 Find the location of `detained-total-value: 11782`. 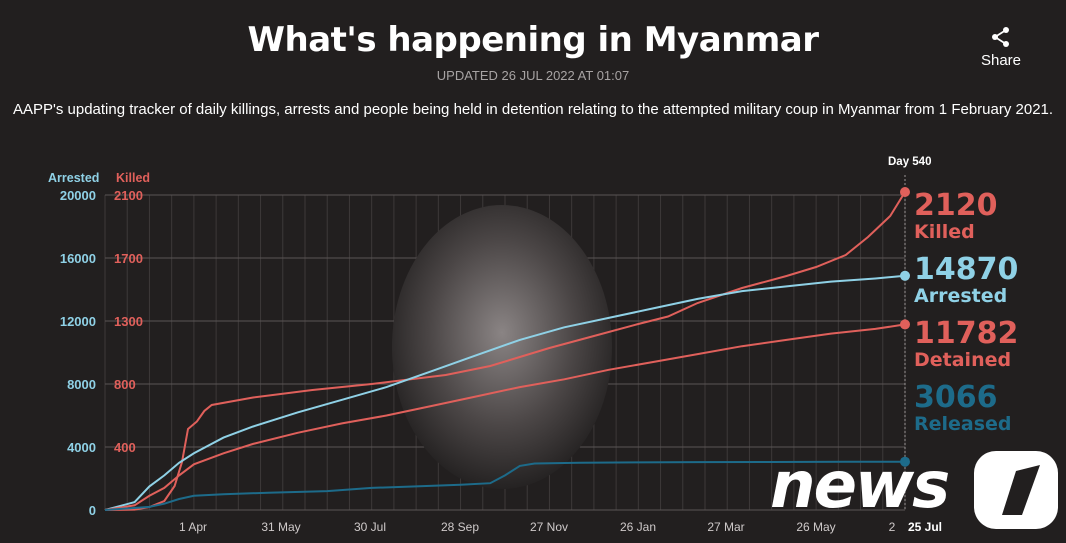

detained-total-value: 11782 is located at coordinates (966, 333).